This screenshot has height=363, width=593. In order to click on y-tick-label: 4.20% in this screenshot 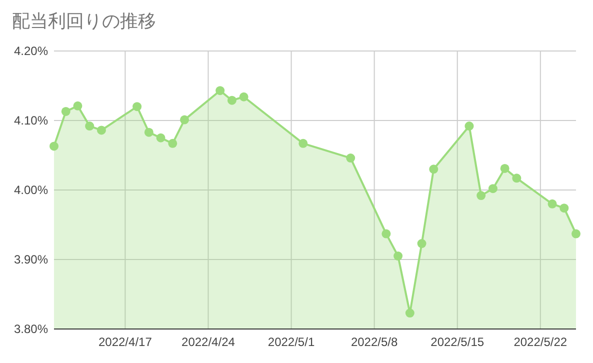, I will do `click(31, 51)`.